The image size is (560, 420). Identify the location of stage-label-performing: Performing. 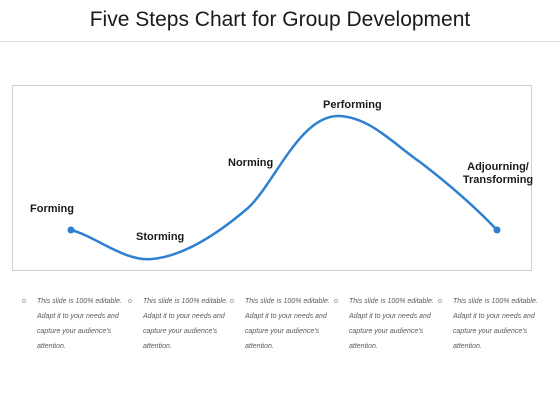
(352, 105).